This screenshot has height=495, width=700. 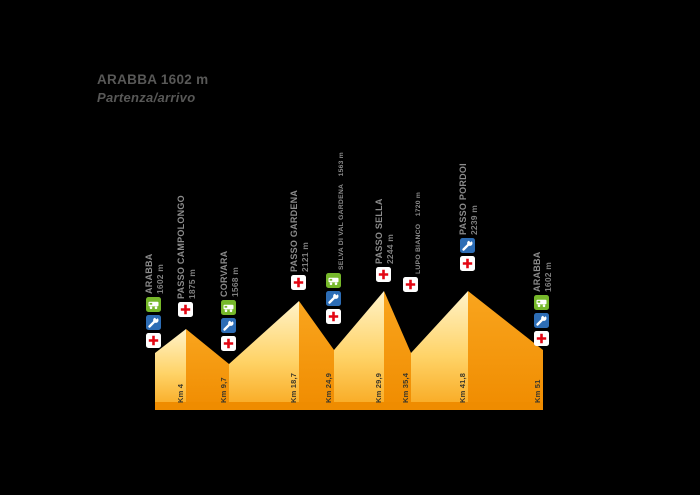 I want to click on climb-pordoi, so click(x=439, y=350).